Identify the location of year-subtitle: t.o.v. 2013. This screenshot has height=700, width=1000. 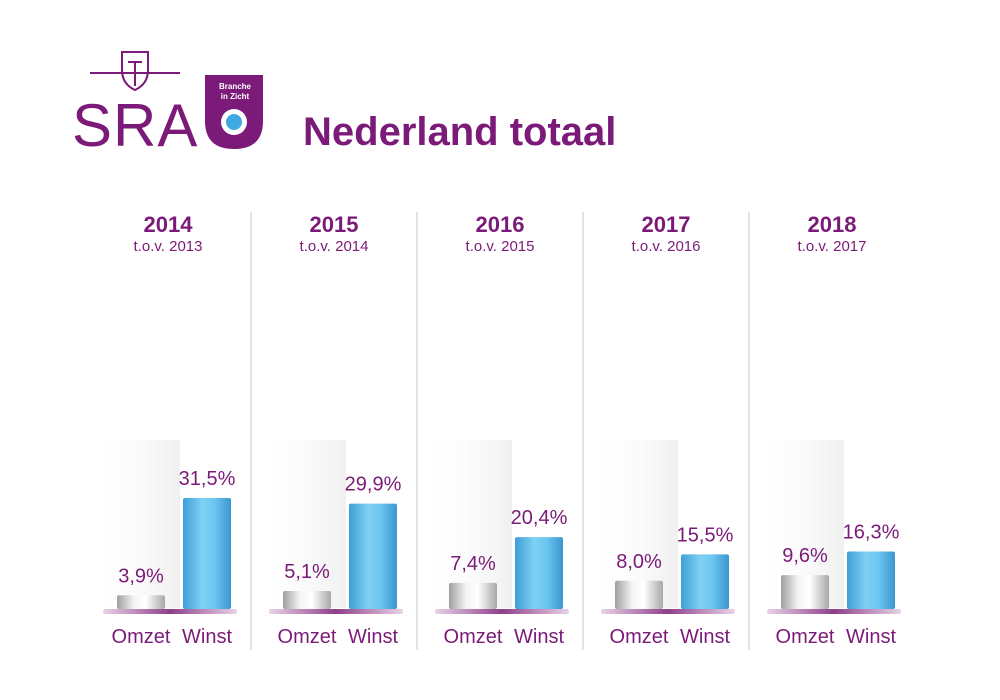
(168, 246).